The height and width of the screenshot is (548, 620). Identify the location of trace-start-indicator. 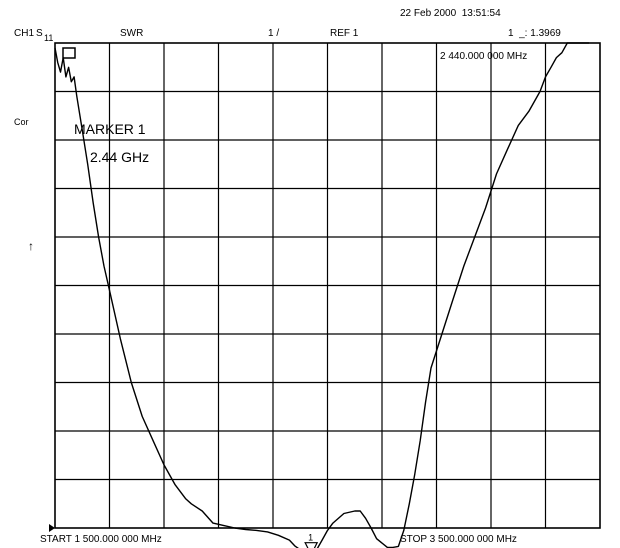
(69, 53).